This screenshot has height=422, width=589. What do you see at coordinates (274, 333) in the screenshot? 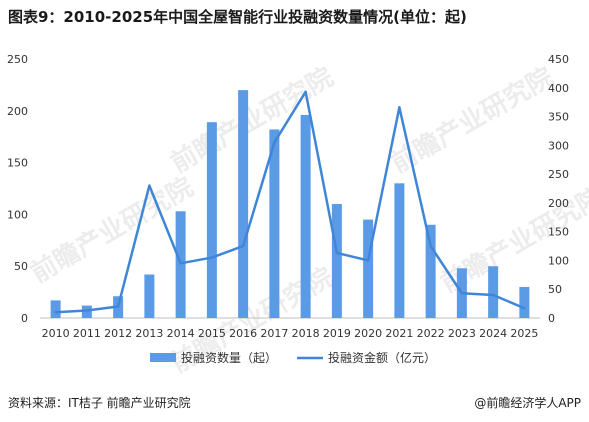
I see `x-tick-label: 2017` at bounding box center [274, 333].